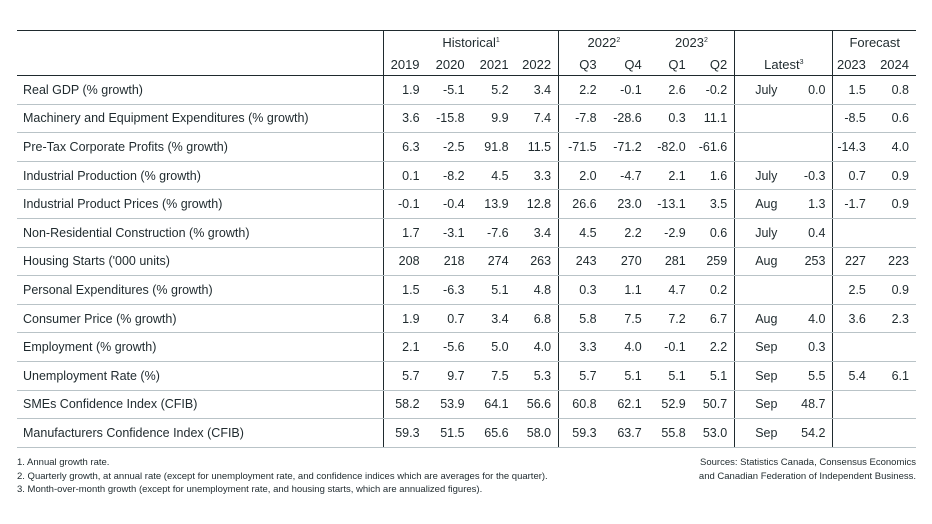 The image size is (932, 524). What do you see at coordinates (670, 233) in the screenshot?
I see `cell-2023-q1: -2.9` at bounding box center [670, 233].